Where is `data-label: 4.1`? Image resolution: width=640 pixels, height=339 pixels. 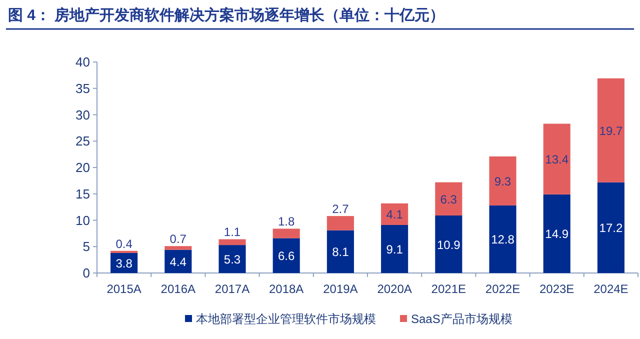
data-label: 4.1 is located at coordinates (395, 215).